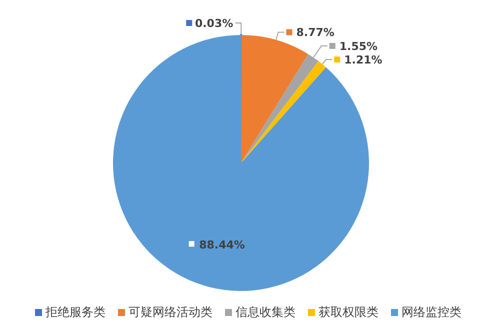 This screenshot has height=331, width=496. What do you see at coordinates (432, 312) in the screenshot?
I see `legend-label: 网络监控类` at bounding box center [432, 312].